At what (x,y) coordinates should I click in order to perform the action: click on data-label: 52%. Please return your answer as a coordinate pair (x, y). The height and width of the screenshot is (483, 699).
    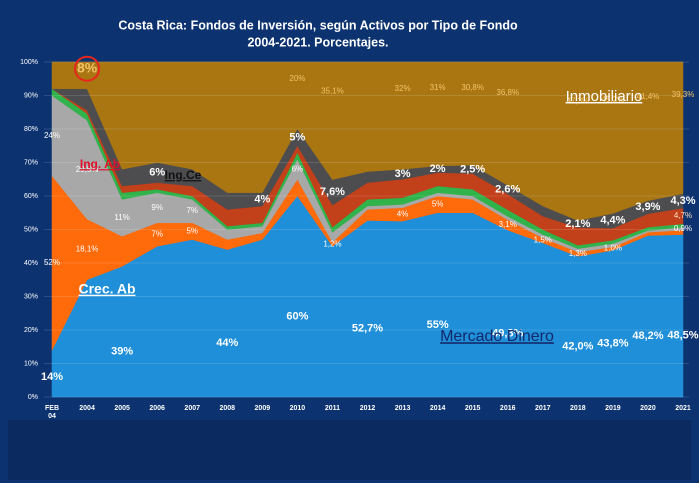
    Looking at the image, I should click on (52, 262).